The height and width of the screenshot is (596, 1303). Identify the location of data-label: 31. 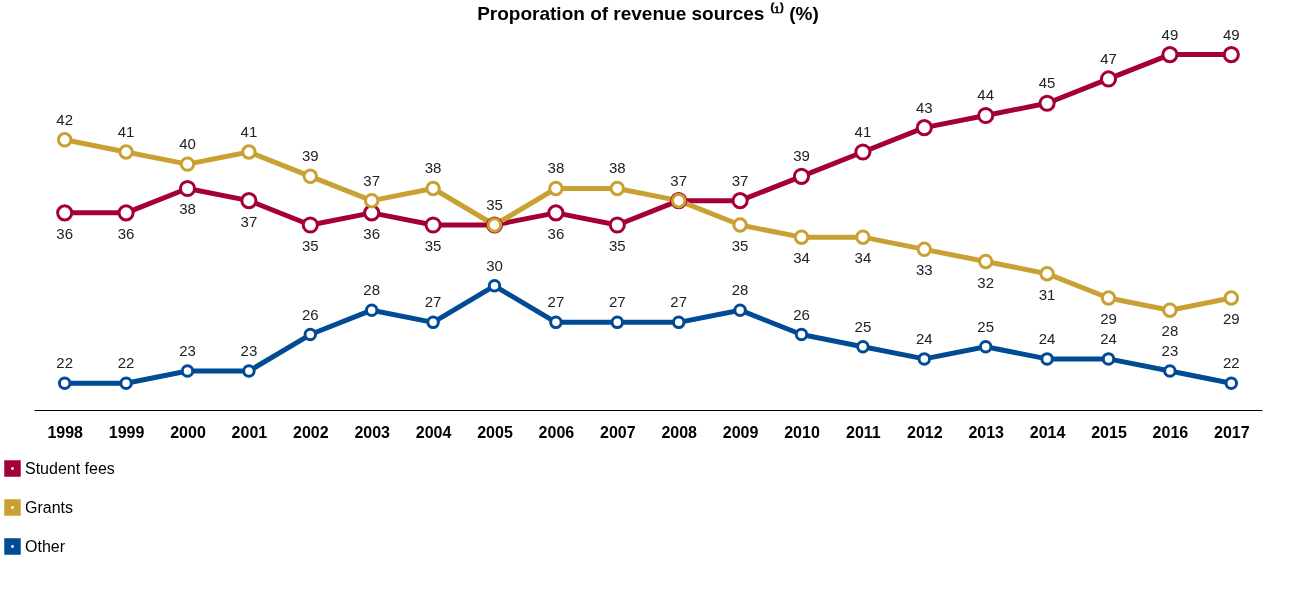
(1047, 294).